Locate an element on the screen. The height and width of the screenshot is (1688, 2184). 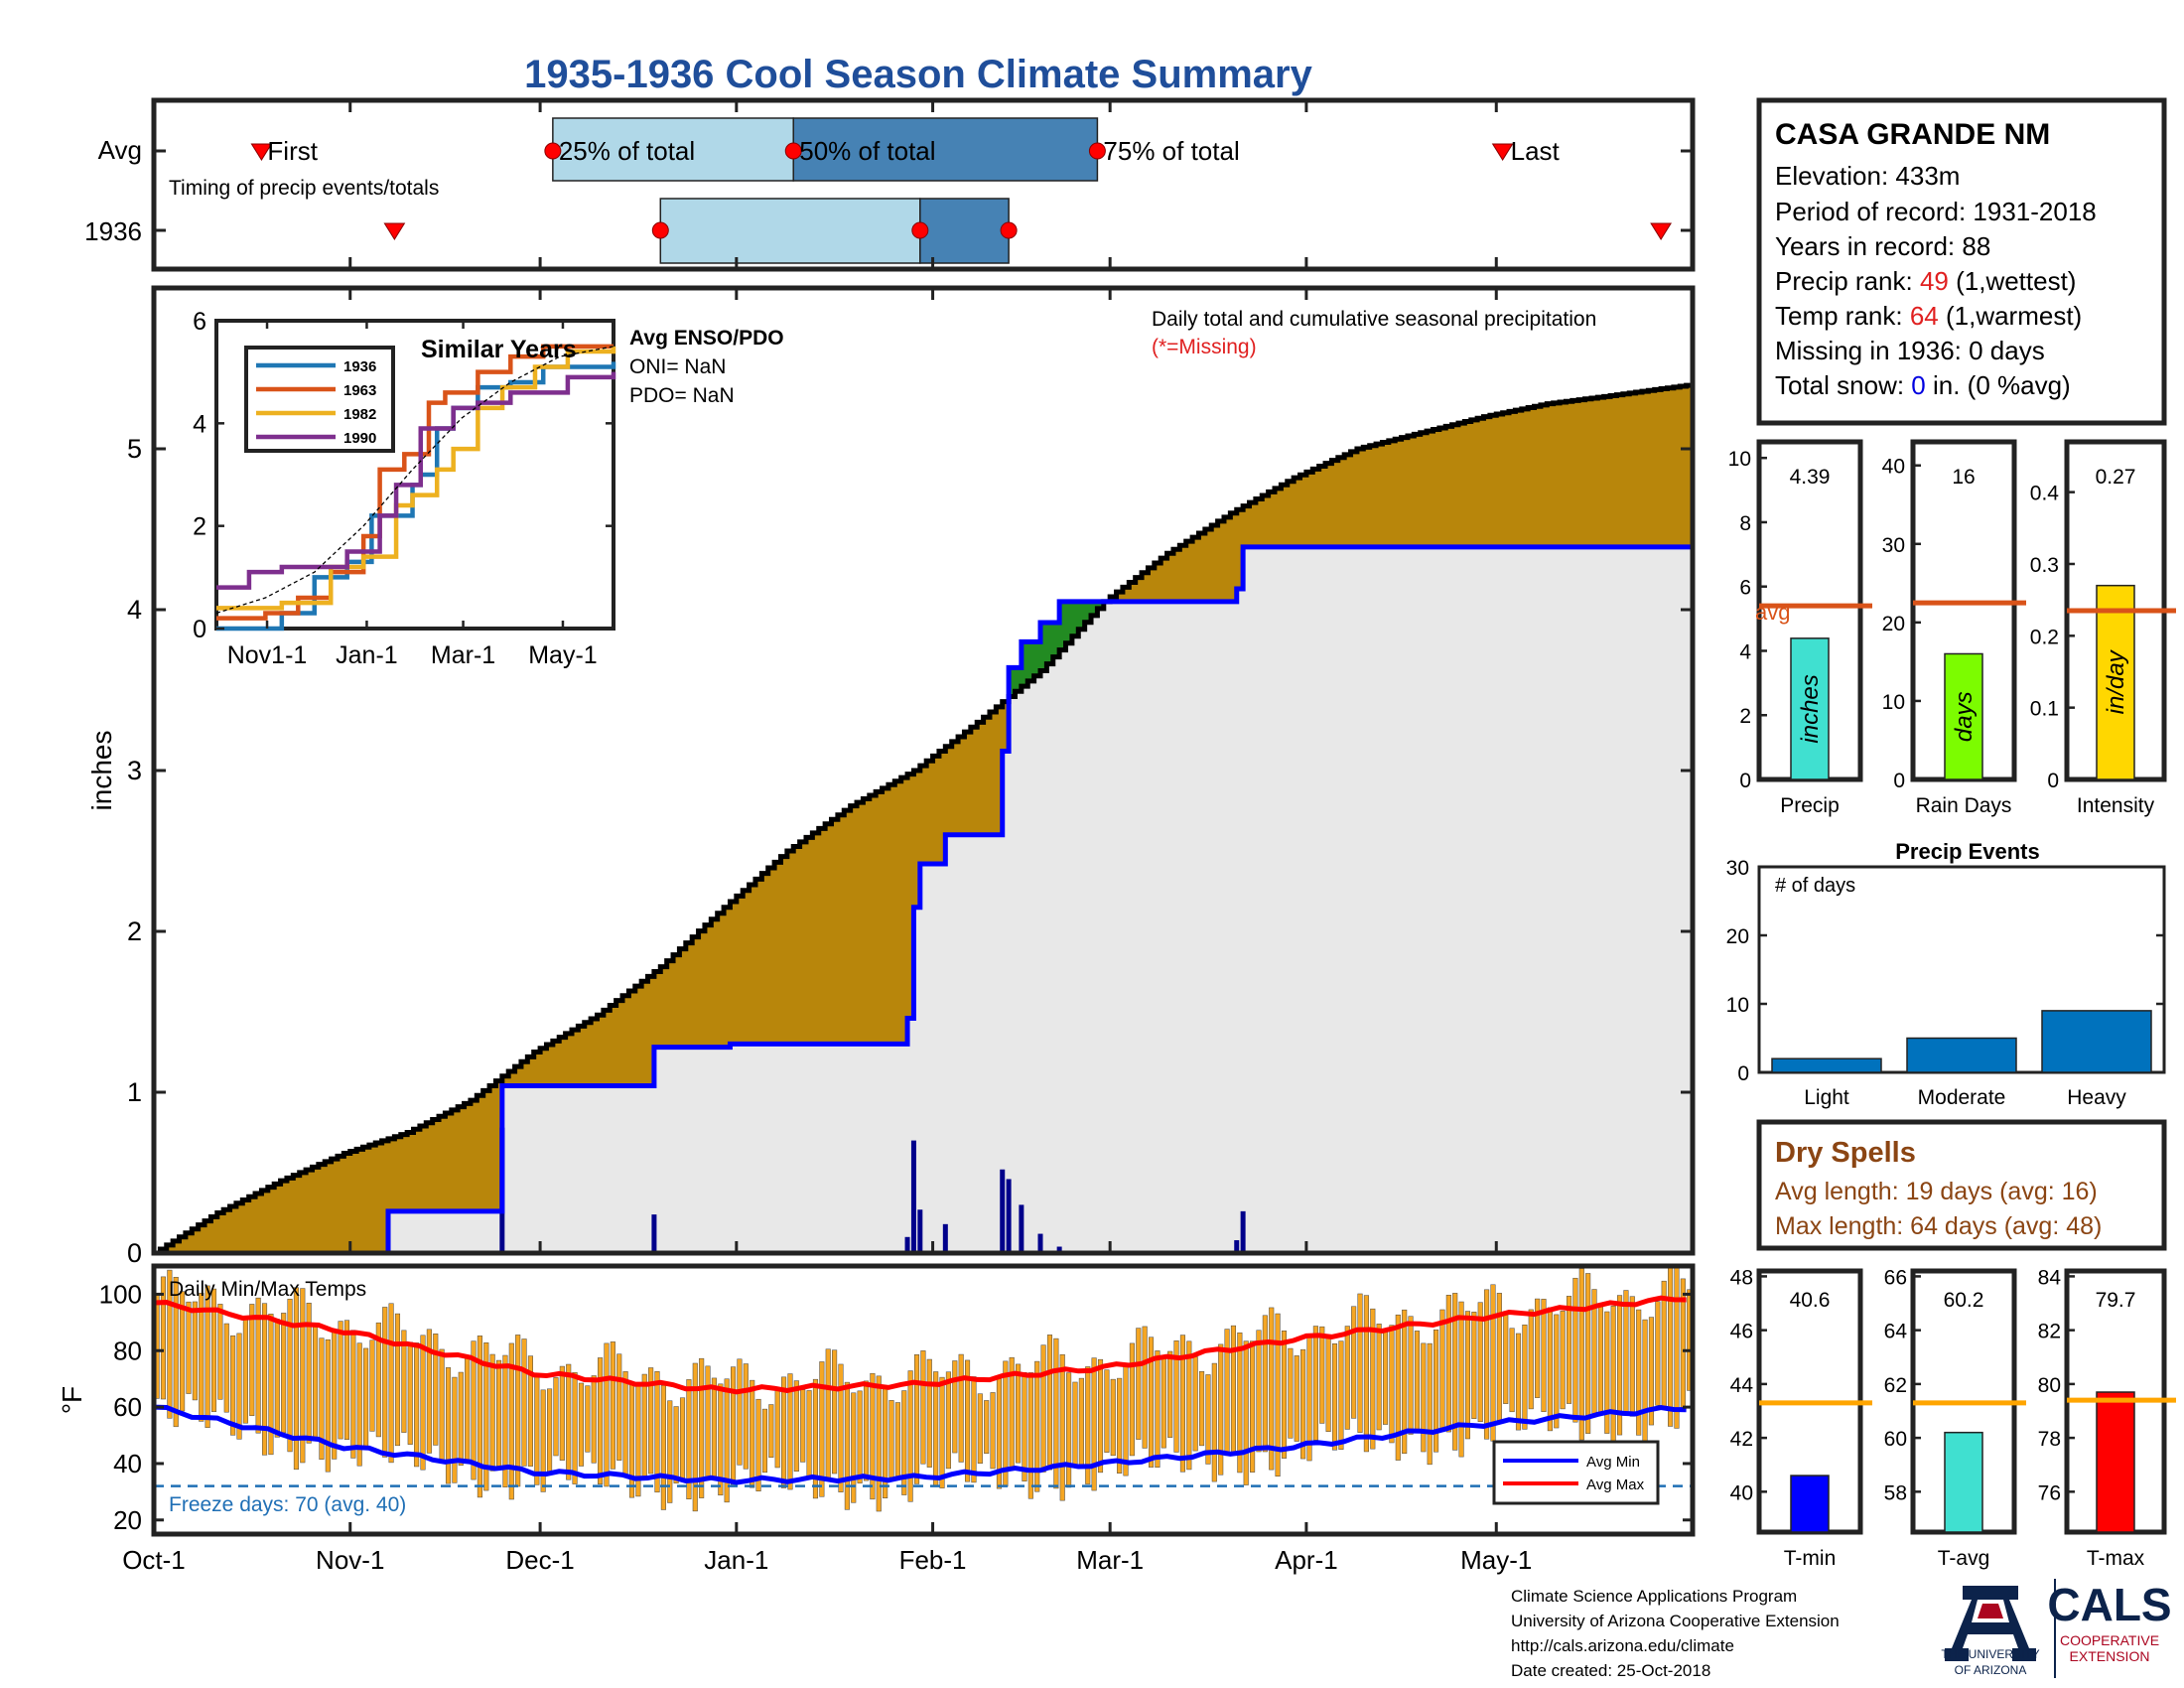
station-precip-rank: Precip rank: 49 (1,wettest) is located at coordinates (1925, 281).